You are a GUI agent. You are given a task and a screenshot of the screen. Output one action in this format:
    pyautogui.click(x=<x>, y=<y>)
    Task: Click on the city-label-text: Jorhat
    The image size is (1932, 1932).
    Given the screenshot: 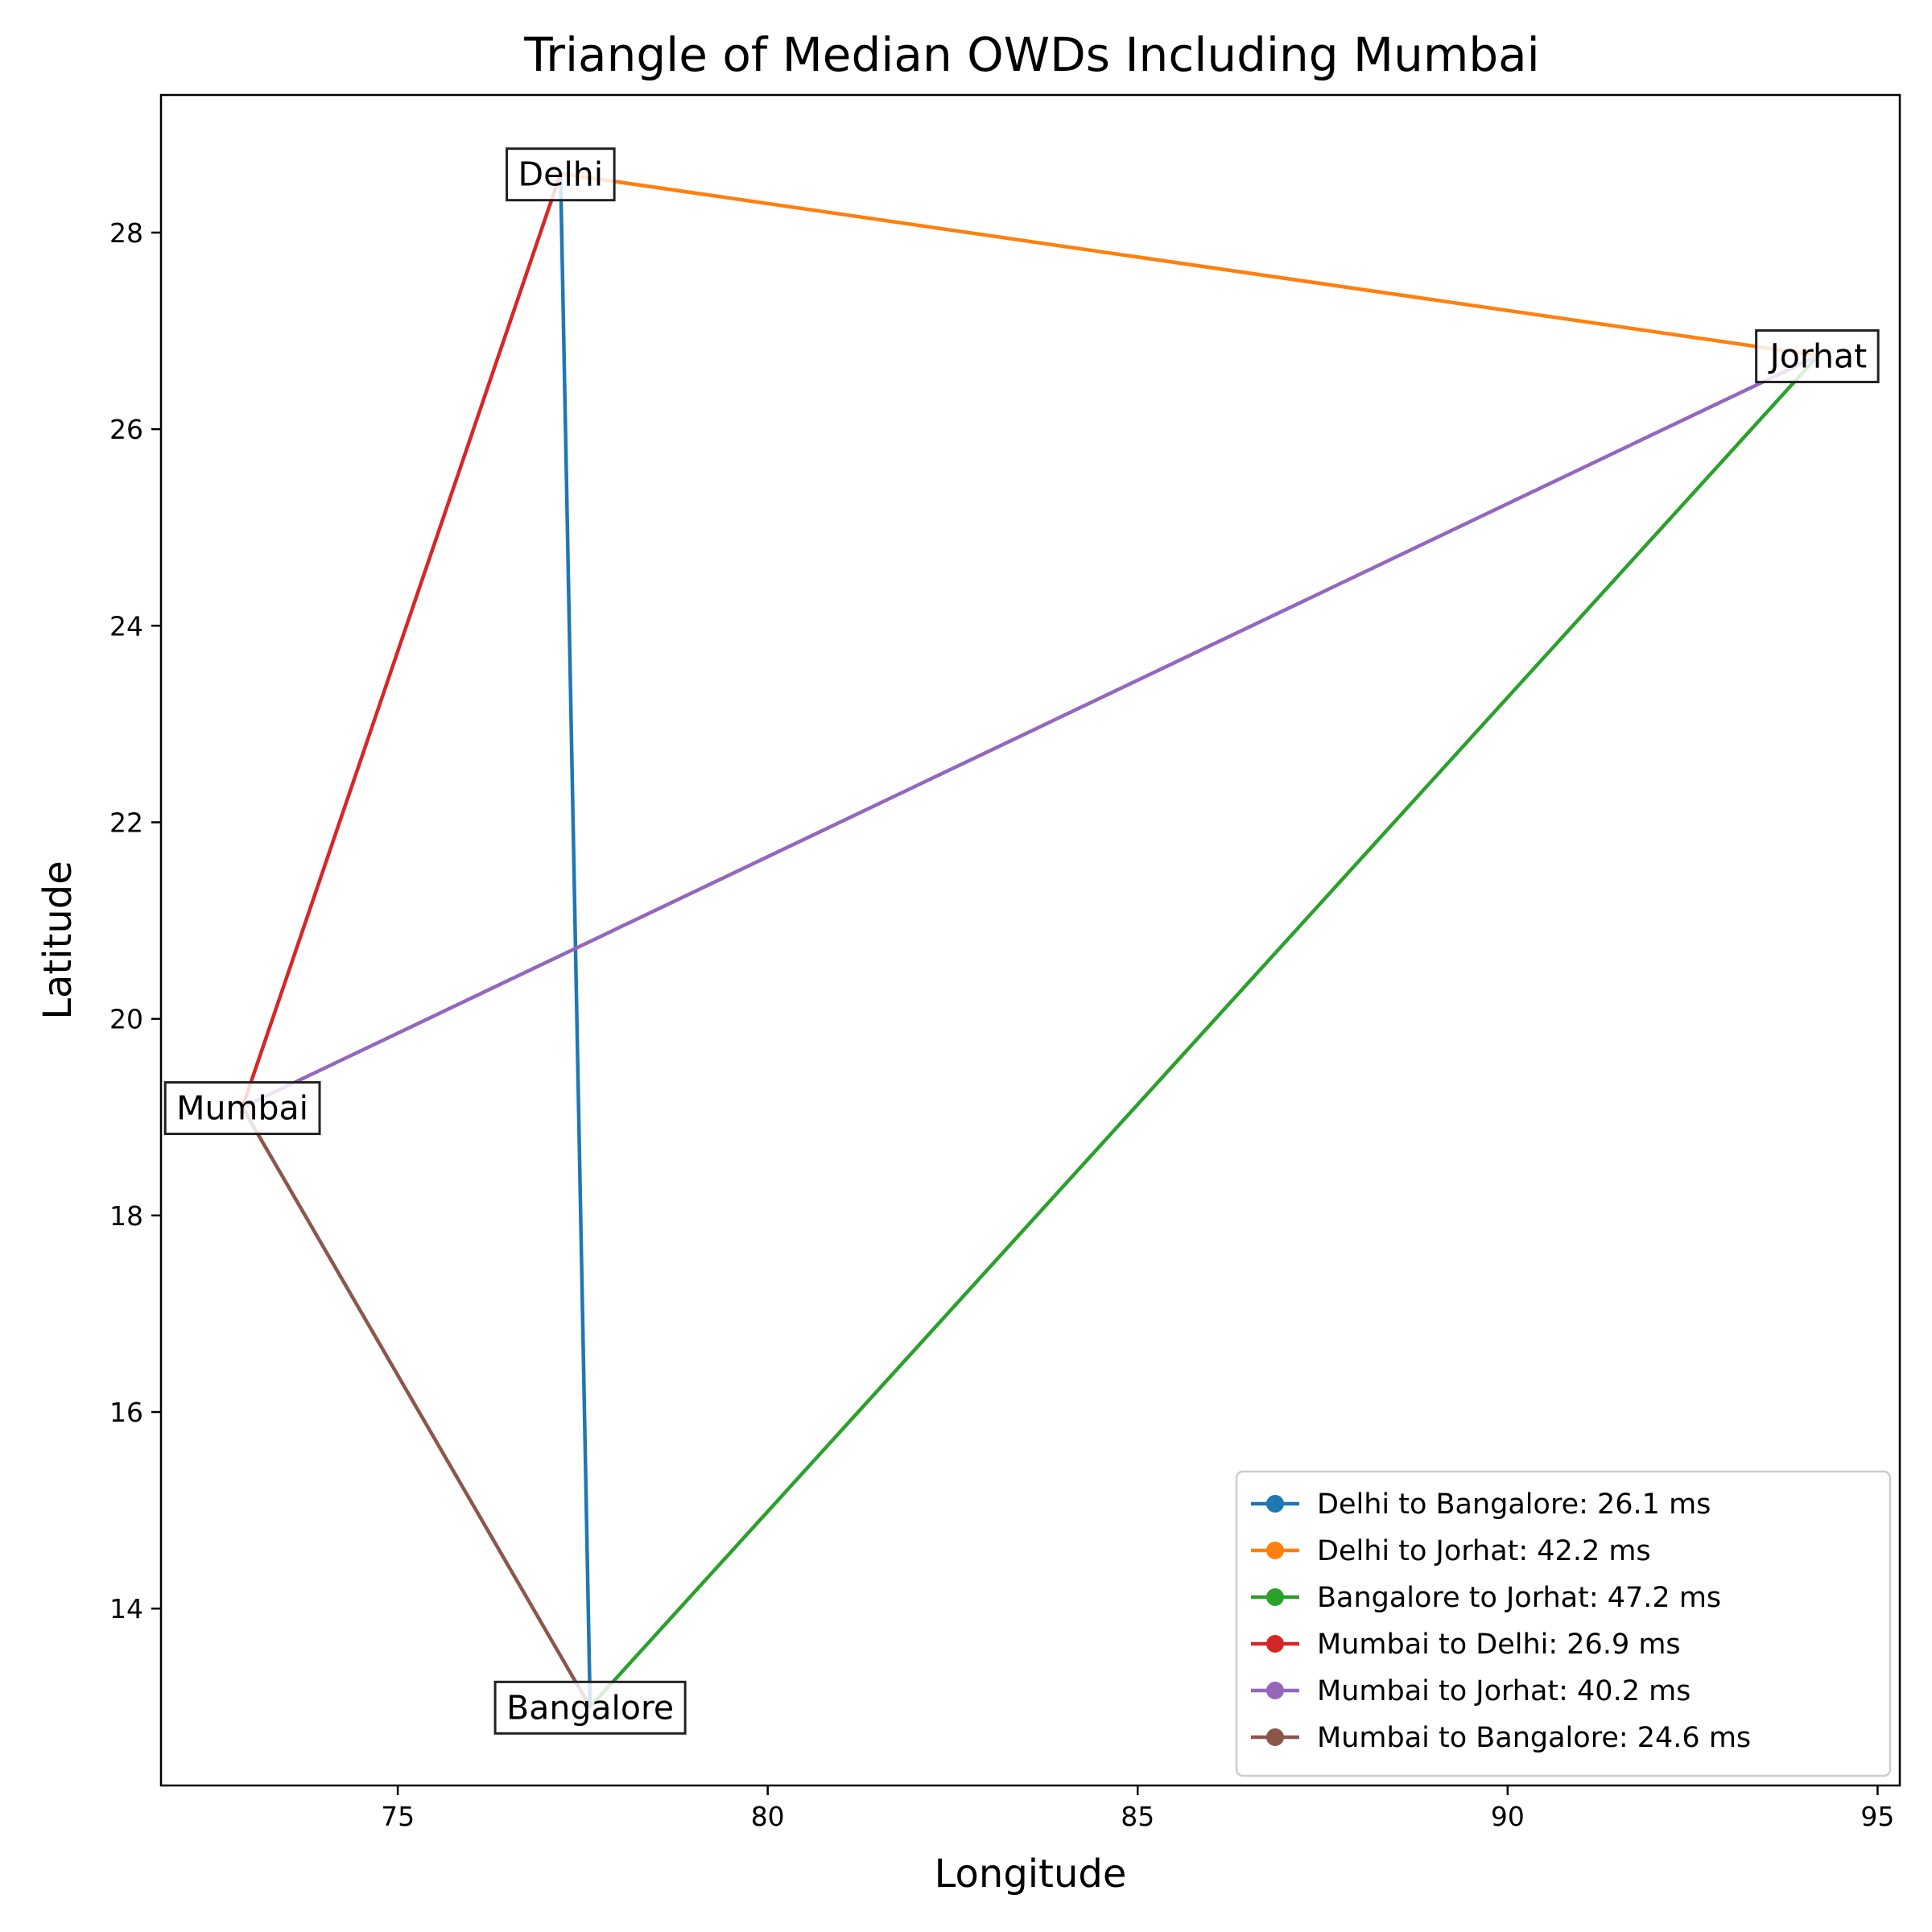 What is the action you would take?
    pyautogui.click(x=1818, y=356)
    